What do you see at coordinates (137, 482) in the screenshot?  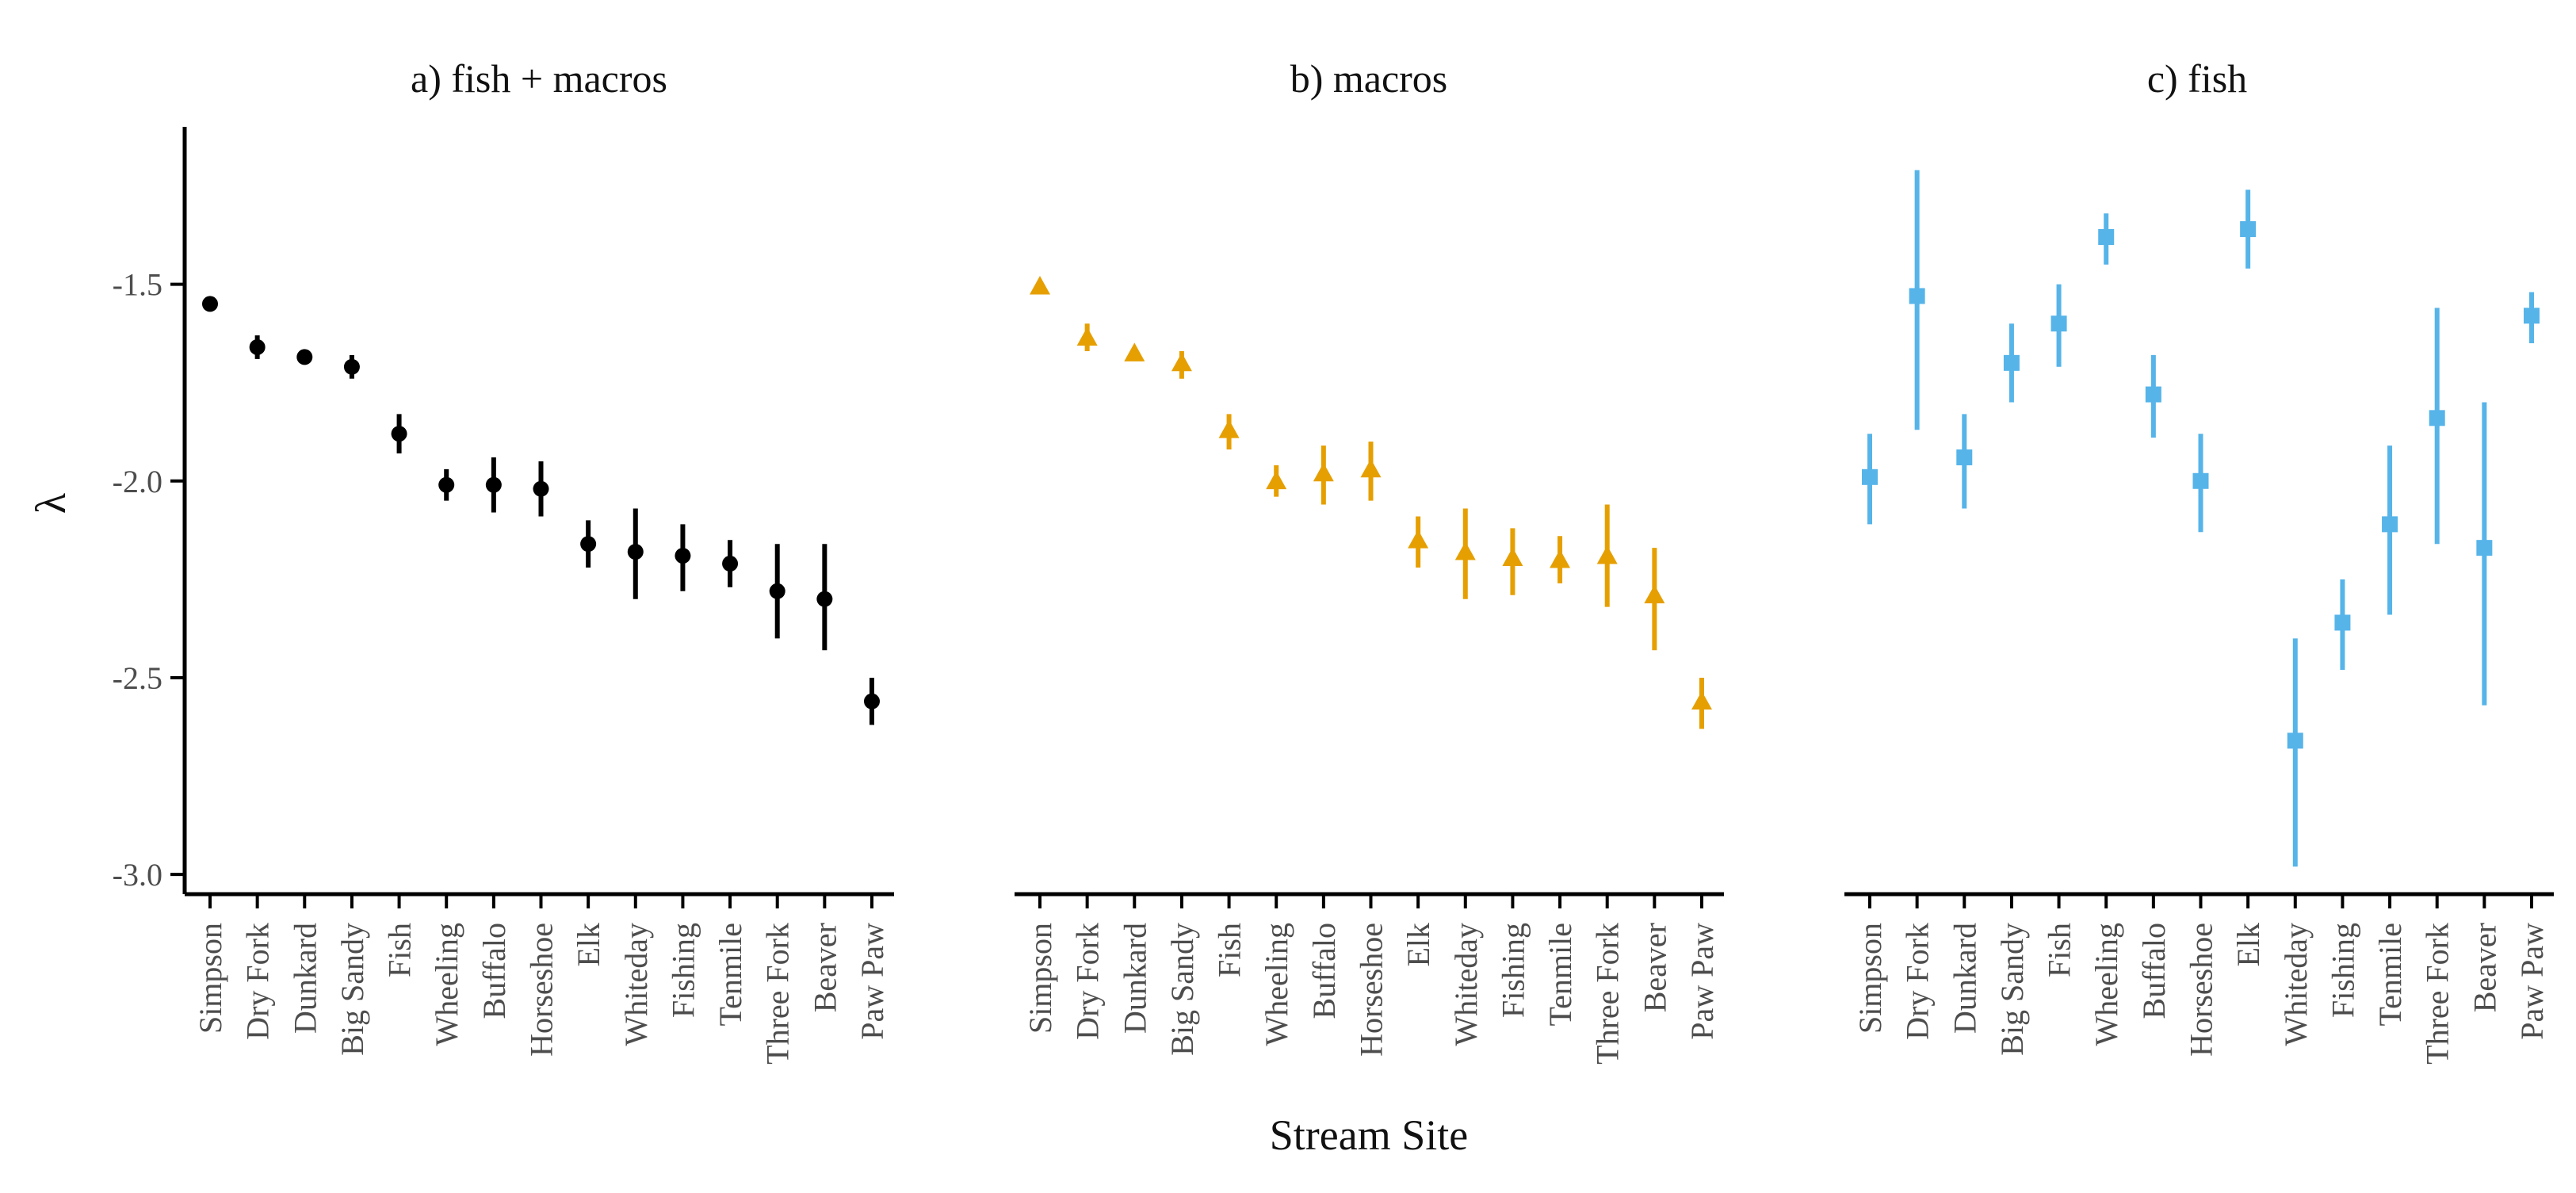 I see `y-tick-label: -2.0` at bounding box center [137, 482].